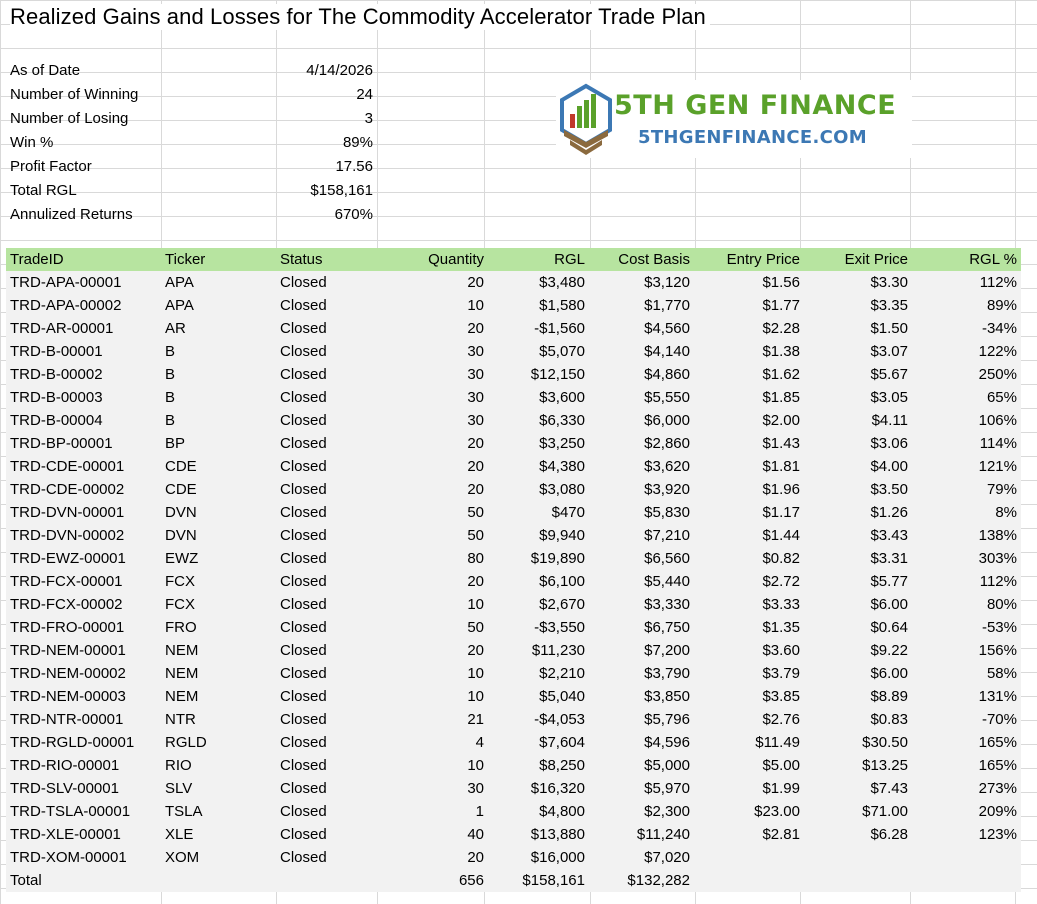 Image resolution: width=1037 pixels, height=904 pixels. I want to click on table-cell: $5.67, so click(889, 374).